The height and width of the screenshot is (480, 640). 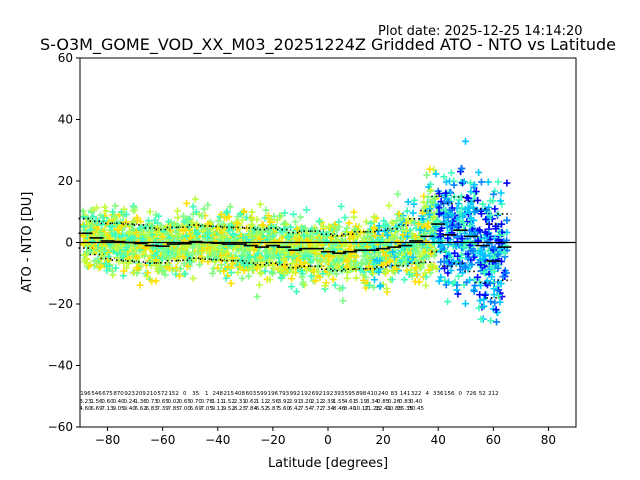 What do you see at coordinates (107, 409) in the screenshot?
I see `bin-count-label: 7.13` at bounding box center [107, 409].